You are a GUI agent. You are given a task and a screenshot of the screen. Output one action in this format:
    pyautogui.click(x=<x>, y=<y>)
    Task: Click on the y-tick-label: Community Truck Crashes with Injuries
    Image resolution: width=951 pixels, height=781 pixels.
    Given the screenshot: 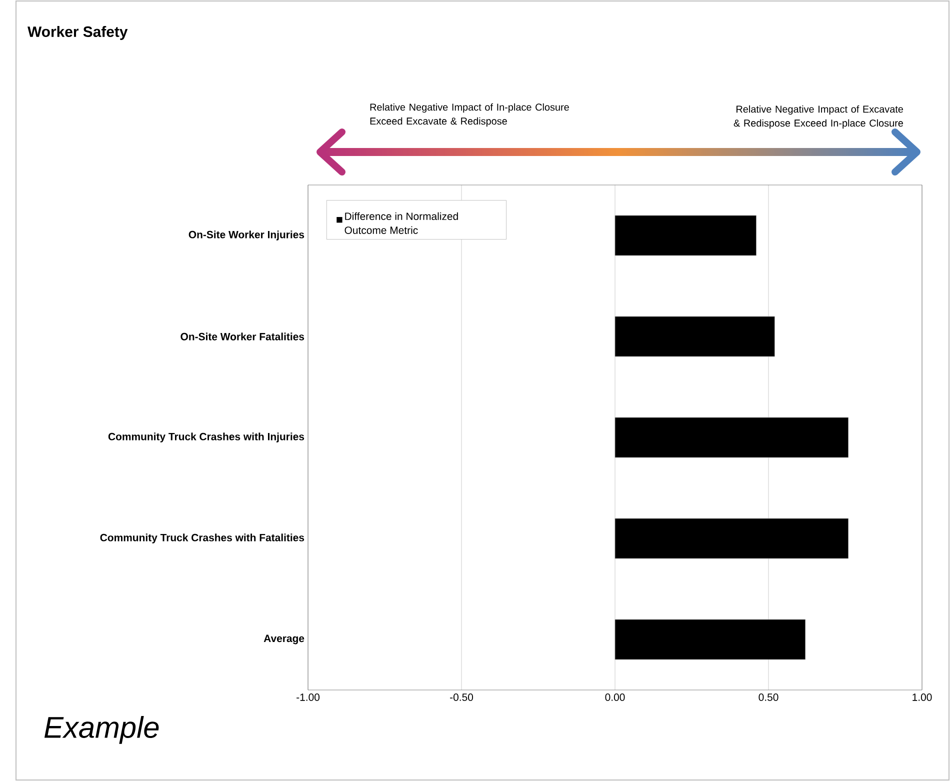 What is the action you would take?
    pyautogui.click(x=206, y=437)
    